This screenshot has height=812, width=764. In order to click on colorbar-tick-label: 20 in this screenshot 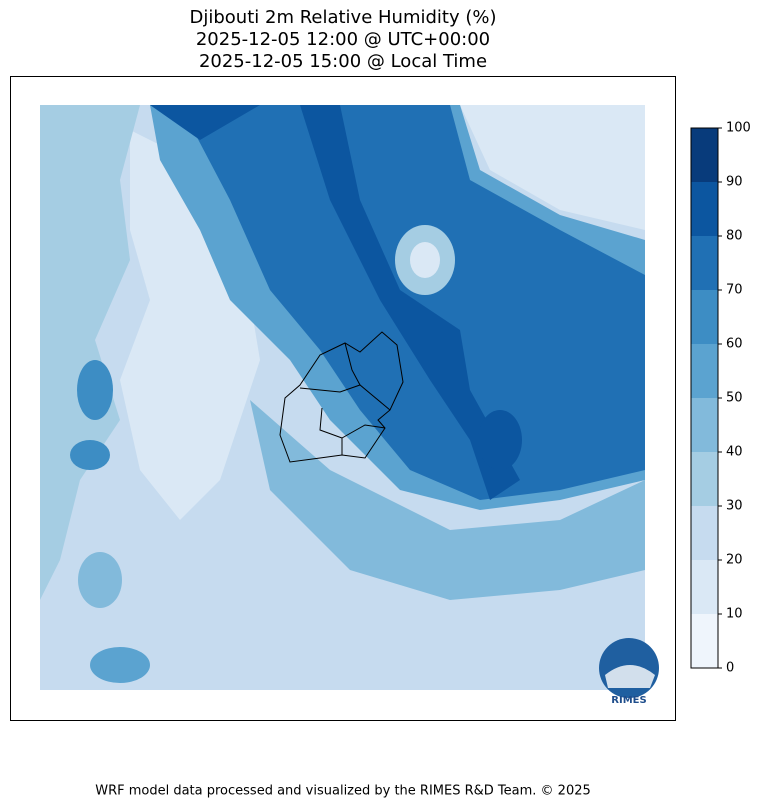, I will do `click(734, 560)`.